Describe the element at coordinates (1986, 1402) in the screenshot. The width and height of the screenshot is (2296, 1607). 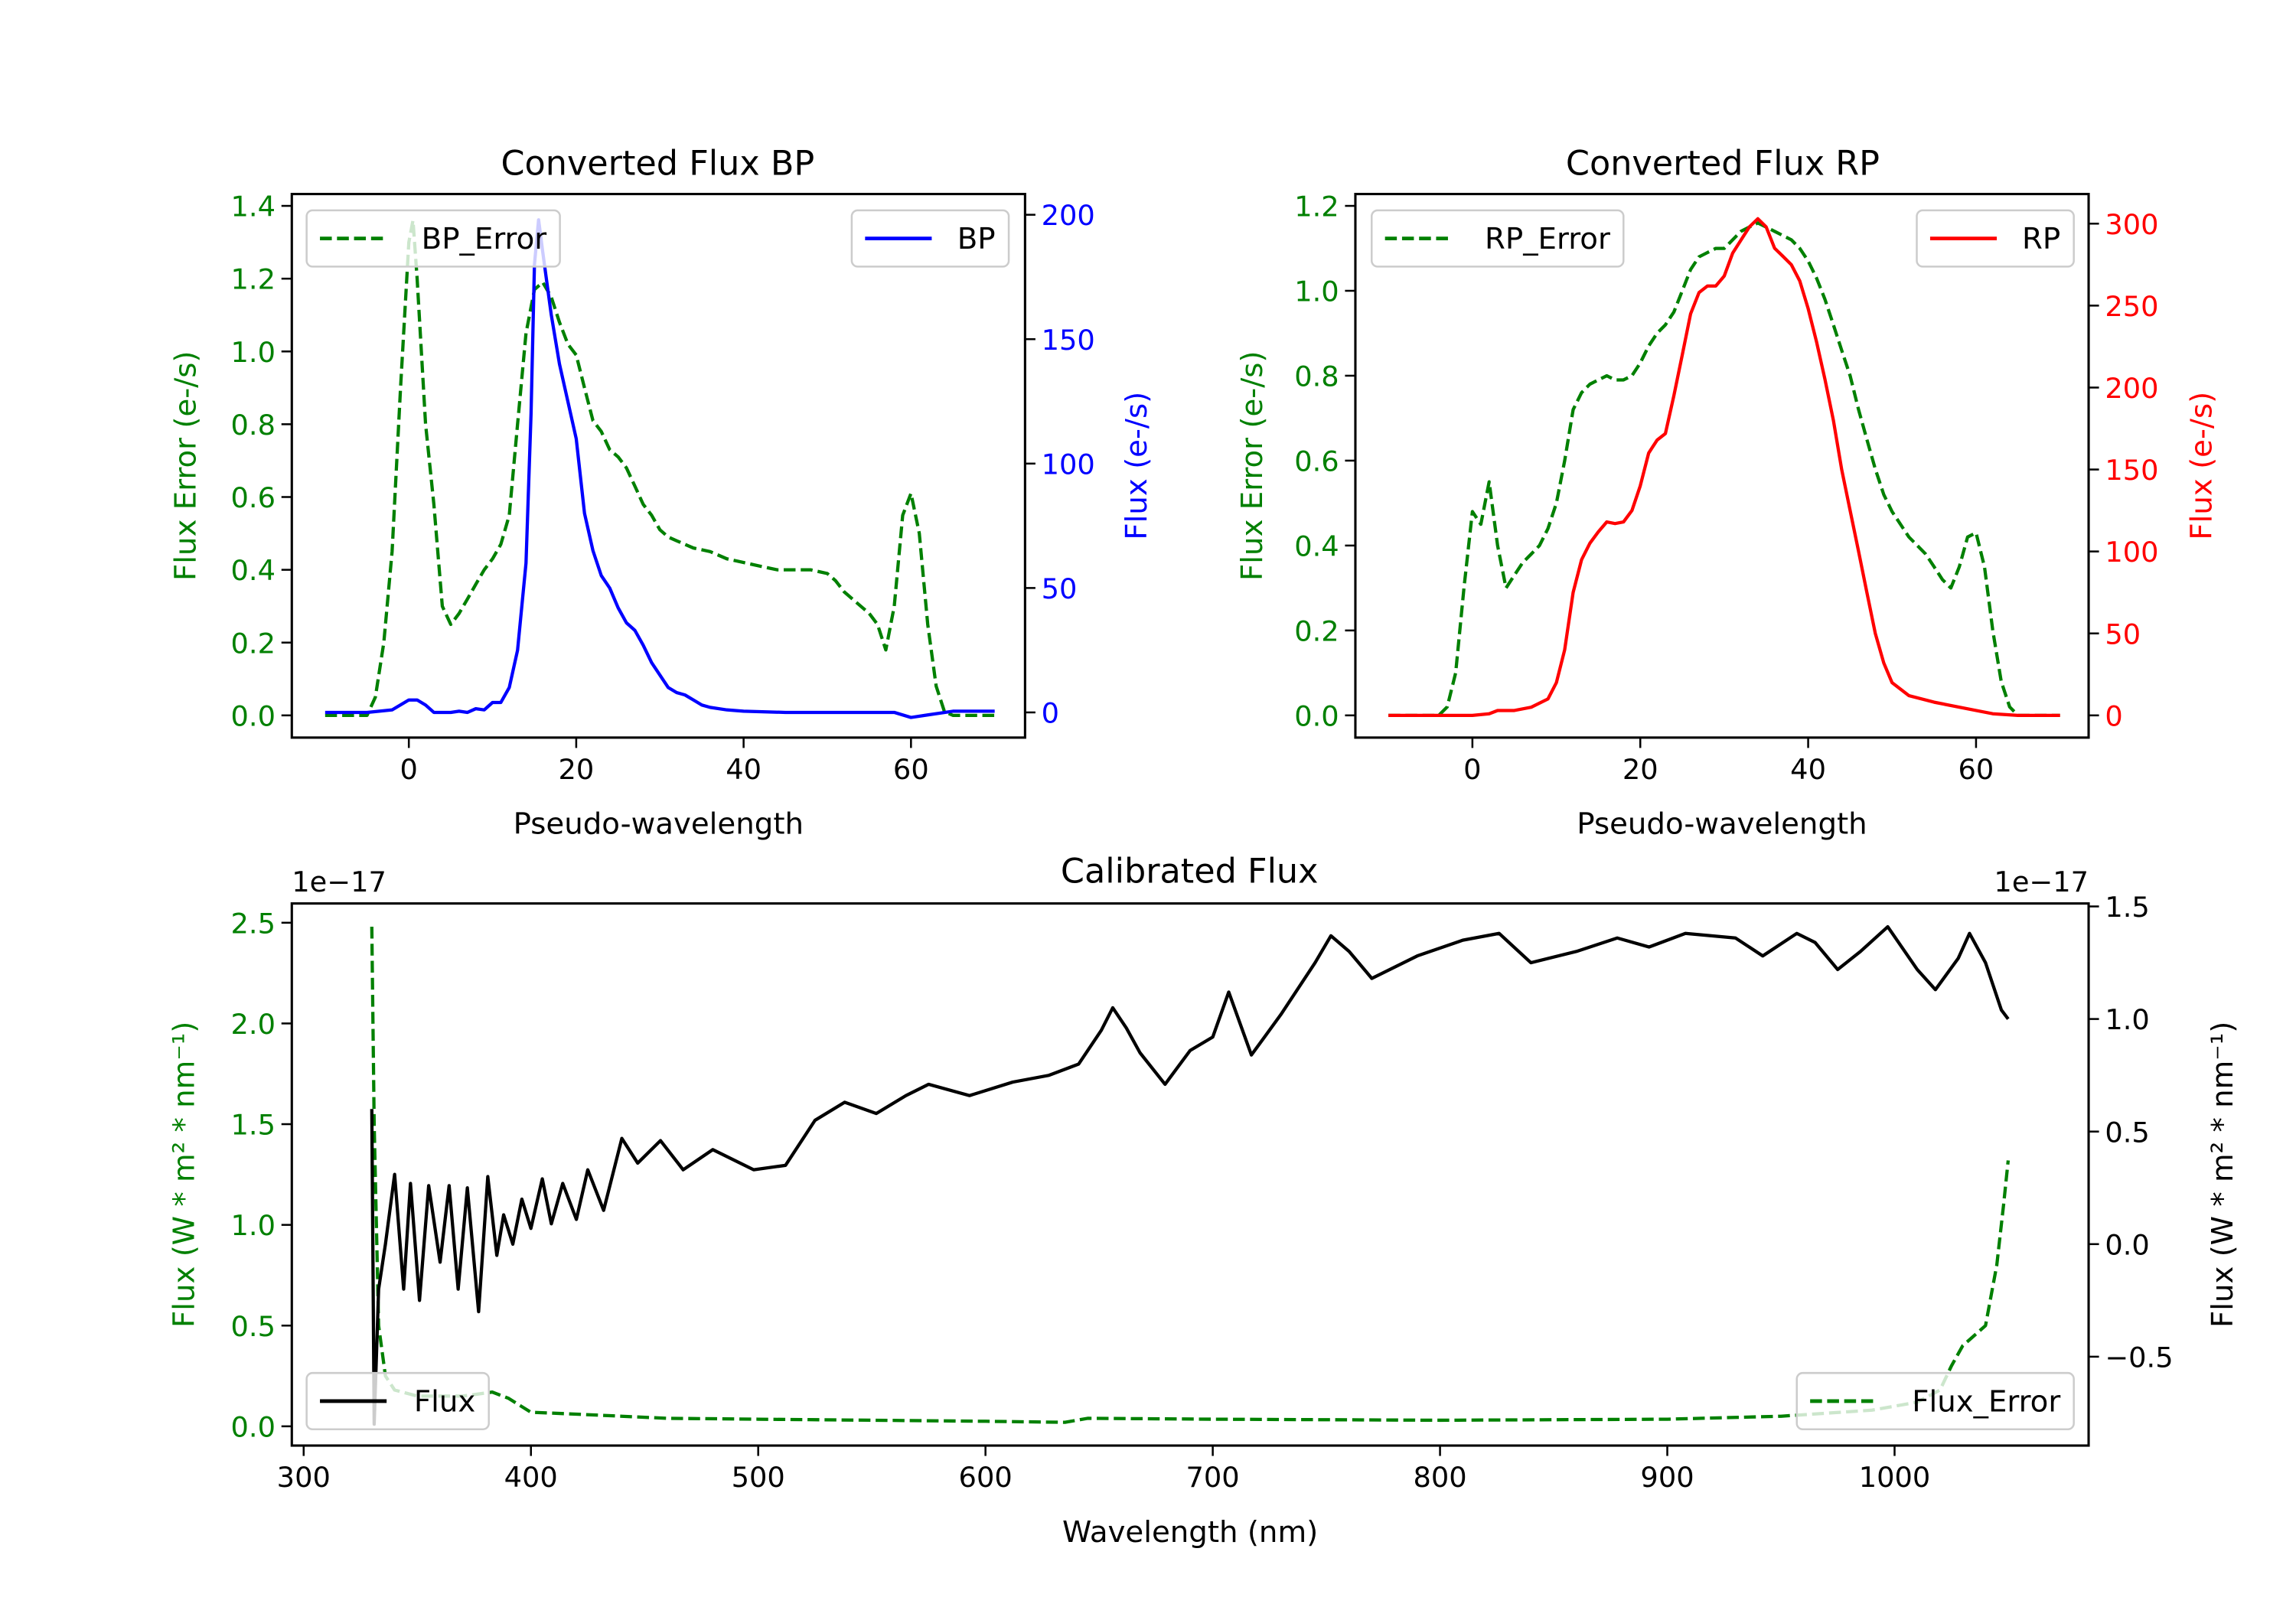
I see `legend-label: Flux_Error` at that location.